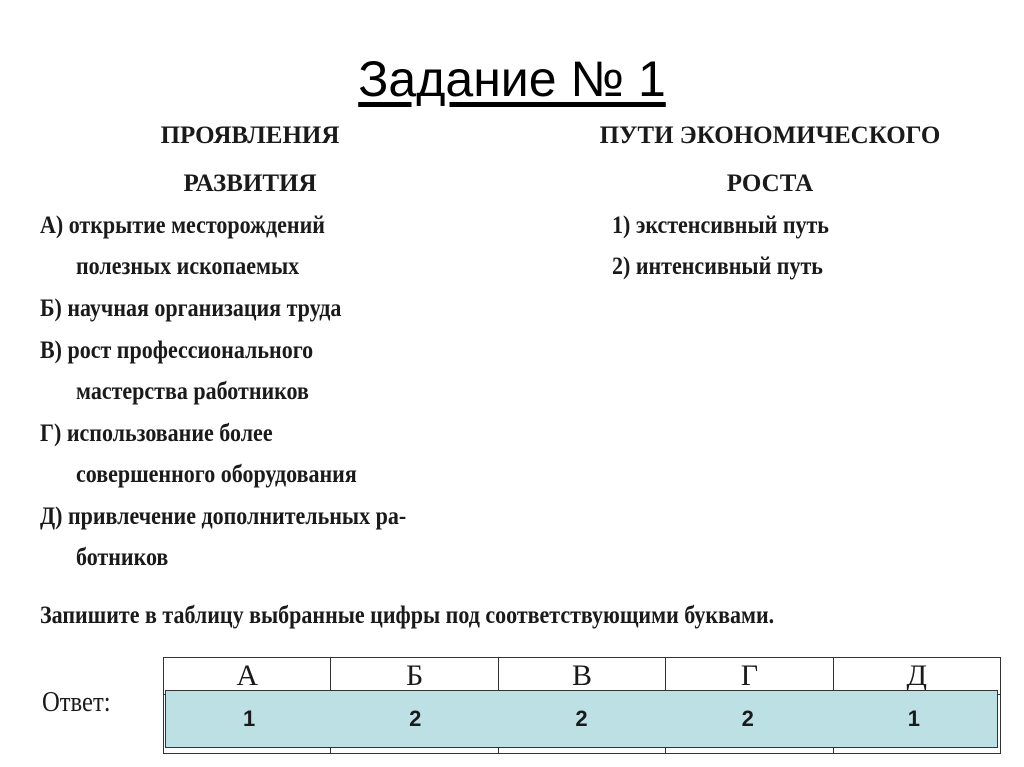 This screenshot has width=1024, height=767. Describe the element at coordinates (770, 183) in the screenshot. I see `right-header-2: РОСТА` at that location.